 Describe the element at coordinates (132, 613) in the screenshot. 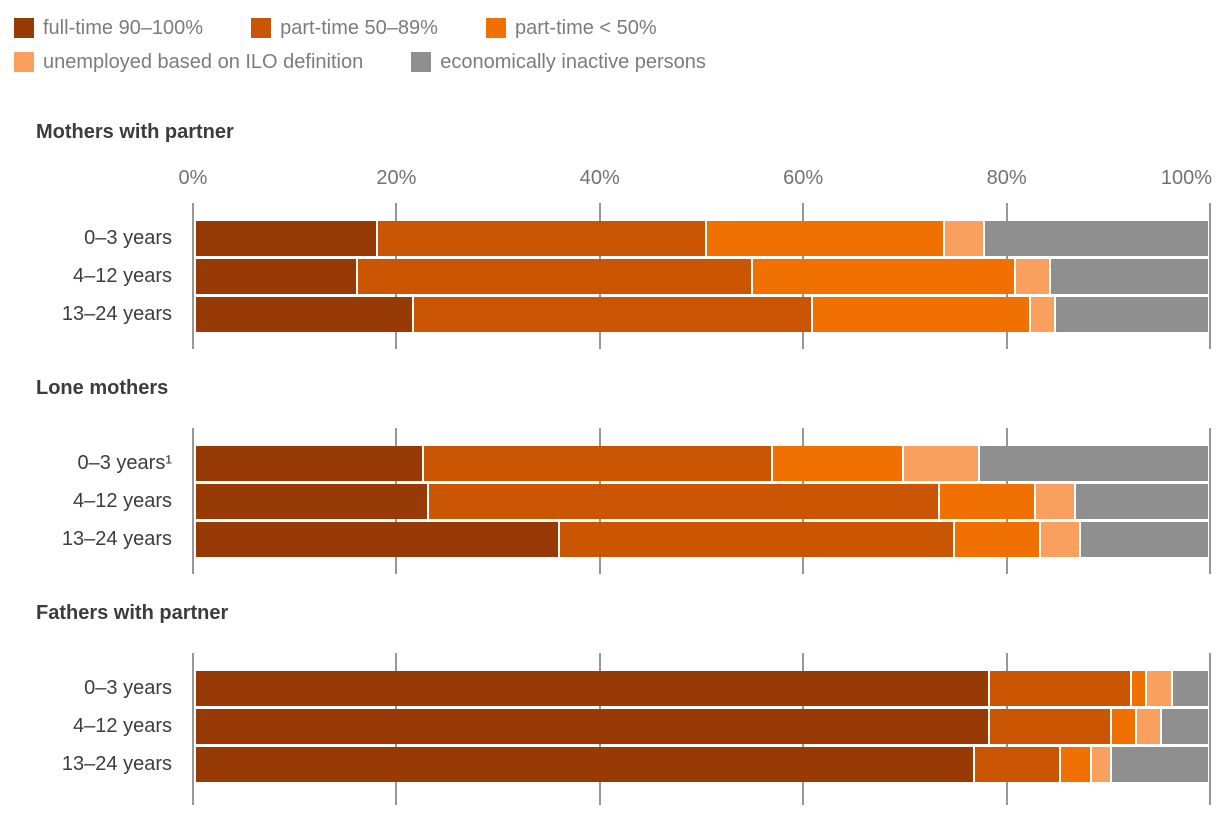

I see `section-title: Fathers with partner` at that location.